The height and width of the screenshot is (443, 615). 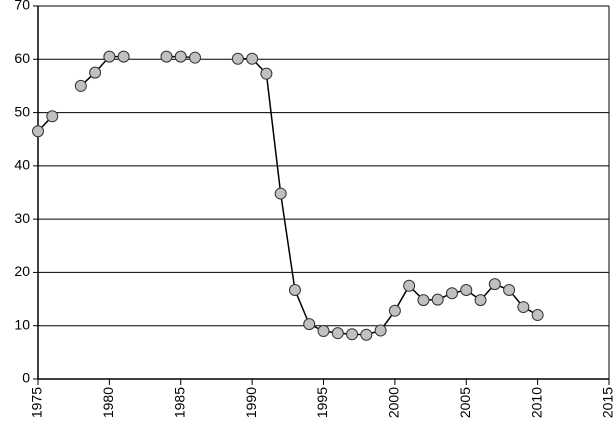 I want to click on y-tick-label: 30, so click(x=22, y=218).